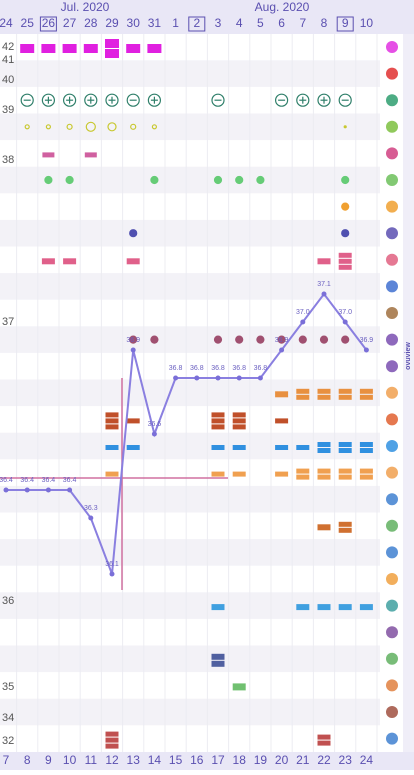 The height and width of the screenshot is (775, 414). Describe the element at coordinates (8, 160) in the screenshot. I see `axis-label: 38` at that location.